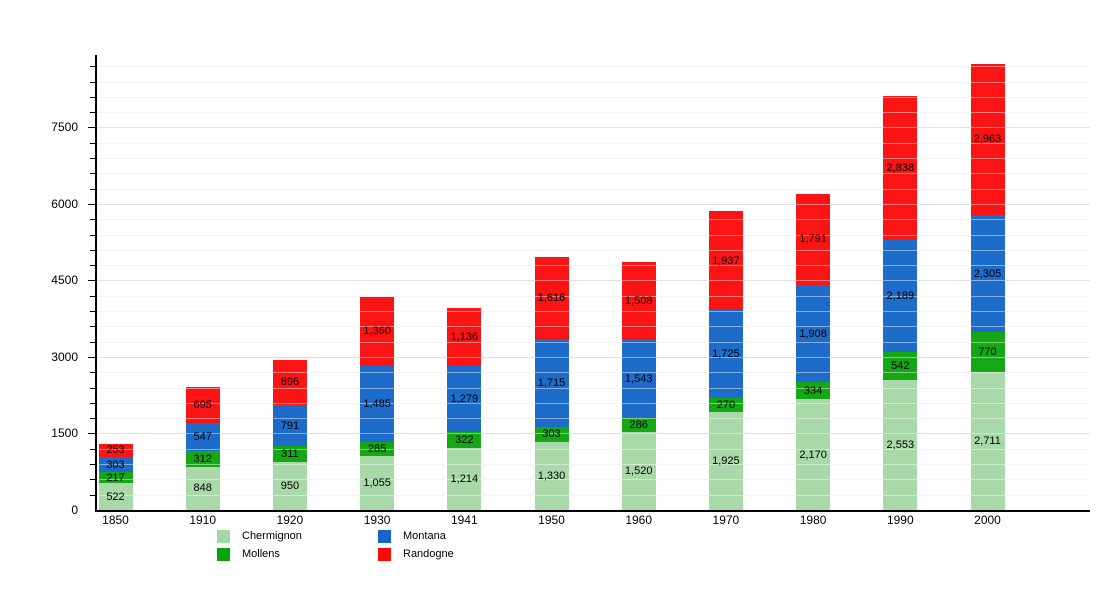  I want to click on bar-segment-chermignon-1930, so click(377, 483).